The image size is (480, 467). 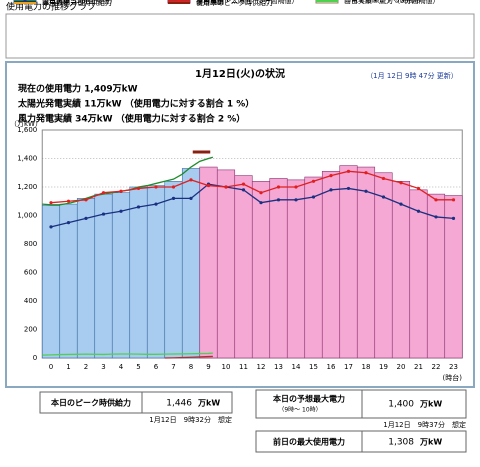 I want to click on x-tick-label: 16, so click(x=331, y=367).